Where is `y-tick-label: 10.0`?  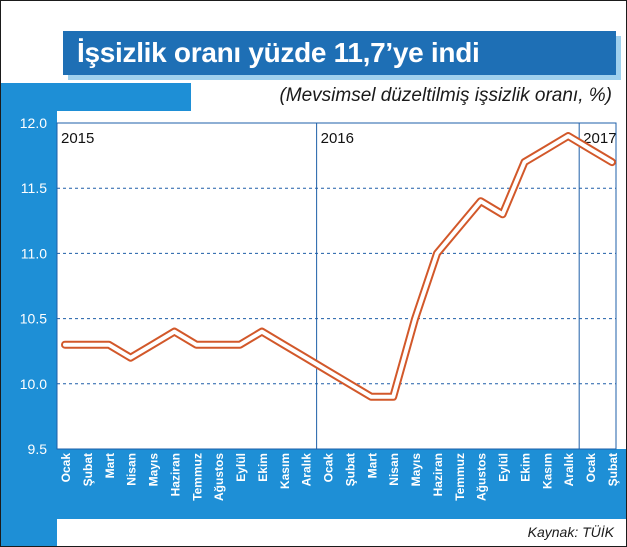 y-tick-label: 10.0 is located at coordinates (33, 384).